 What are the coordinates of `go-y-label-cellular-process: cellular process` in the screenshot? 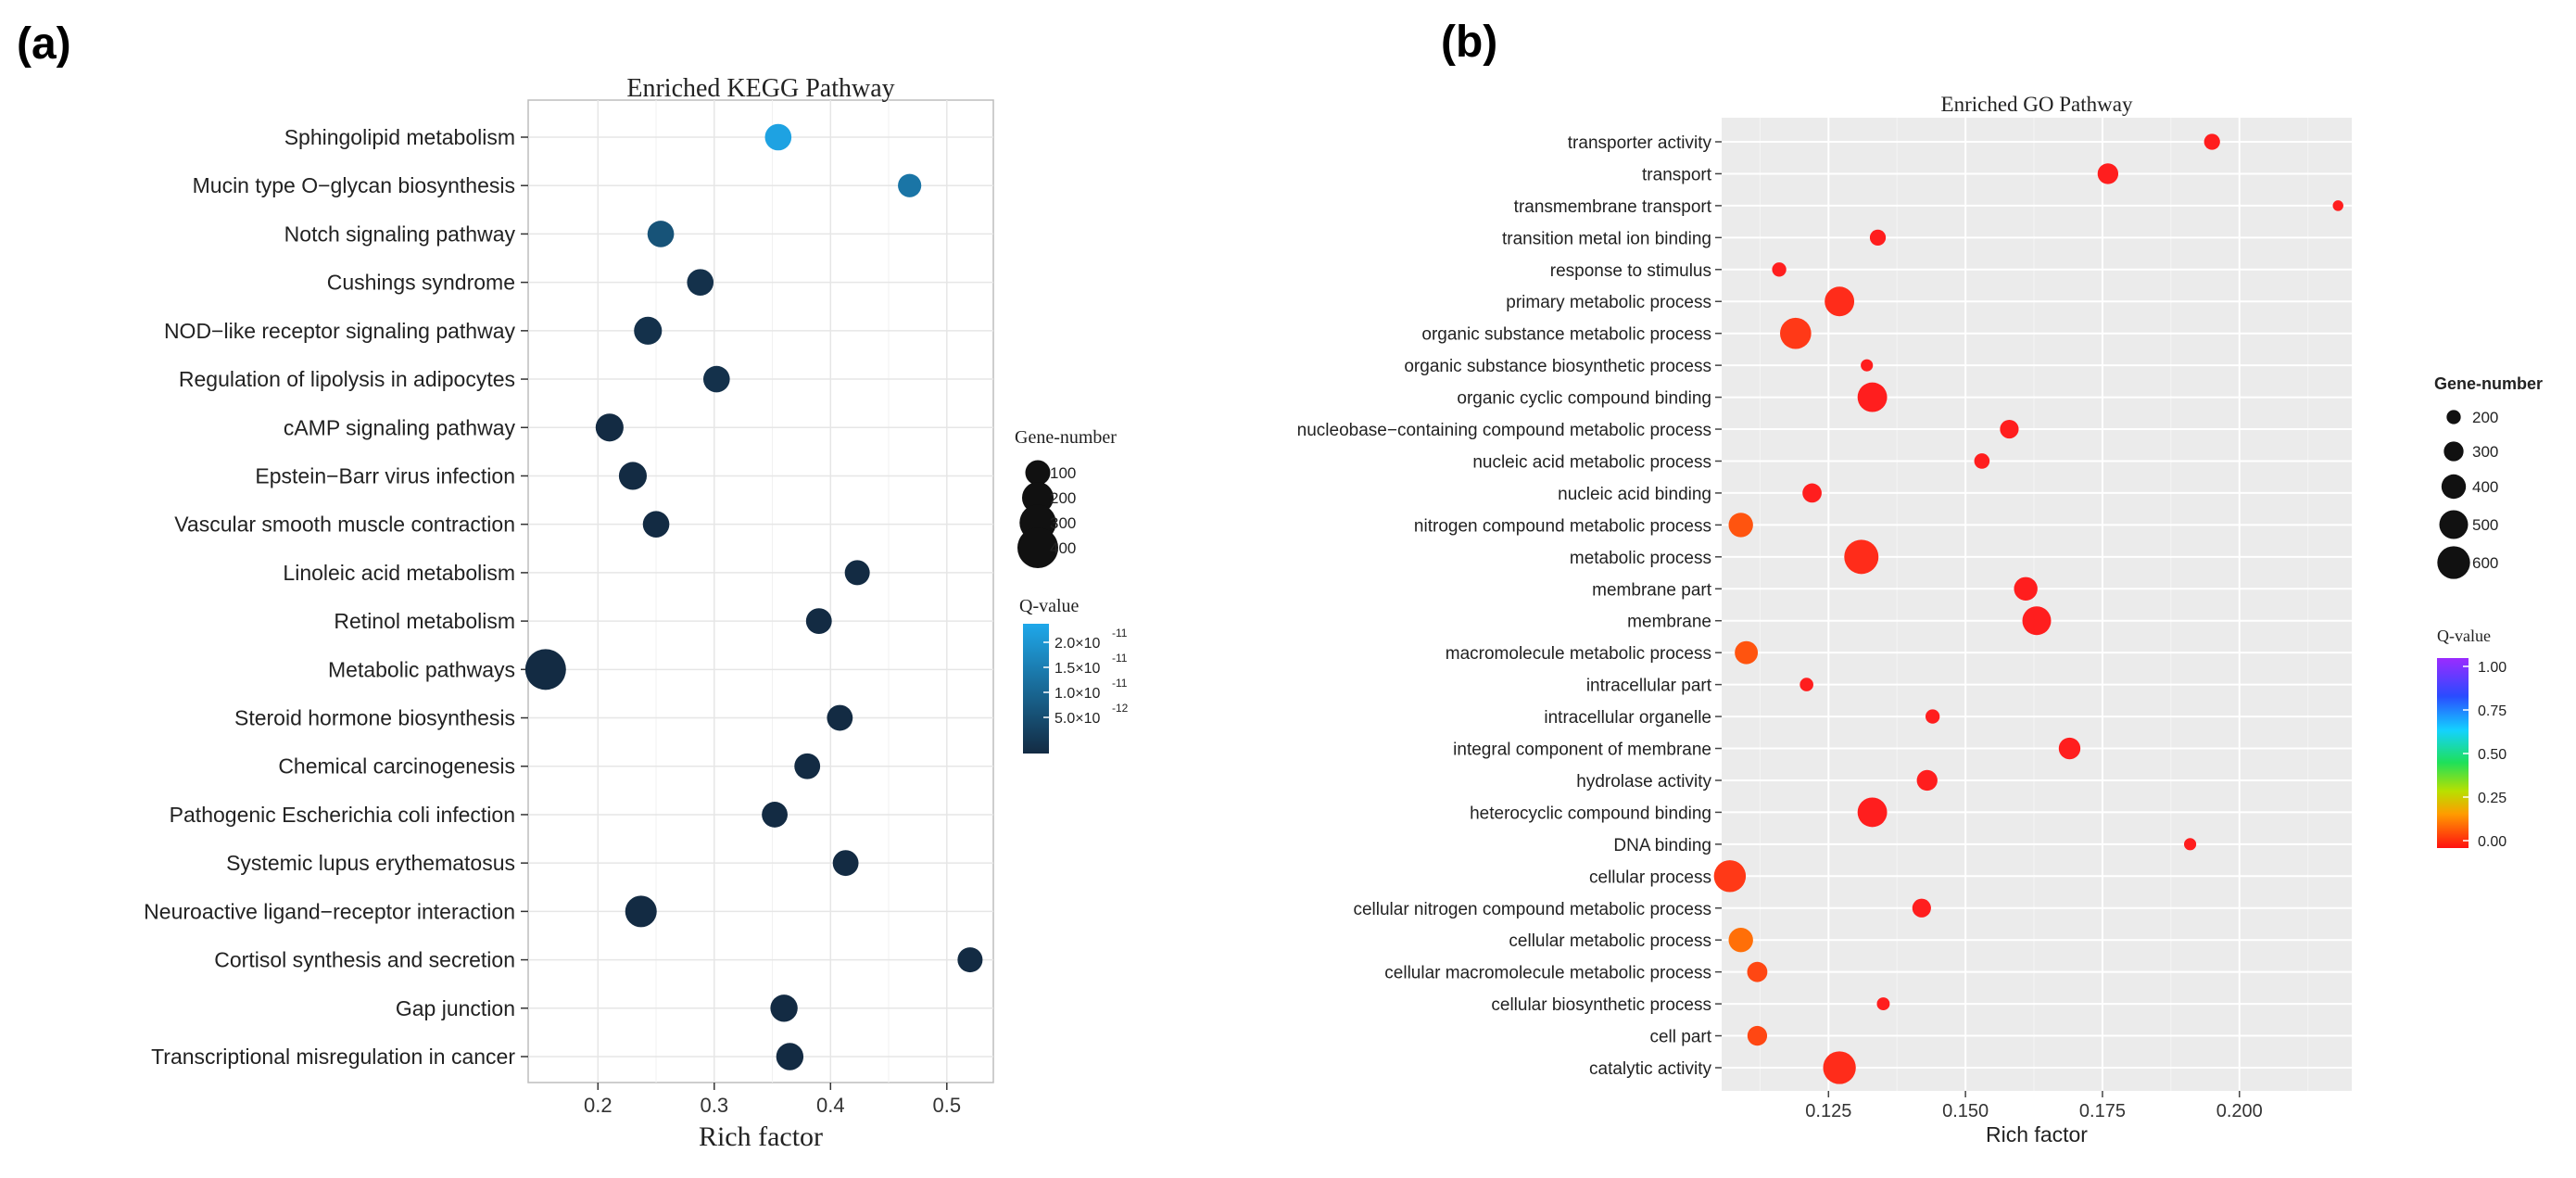 It's located at (1650, 878).